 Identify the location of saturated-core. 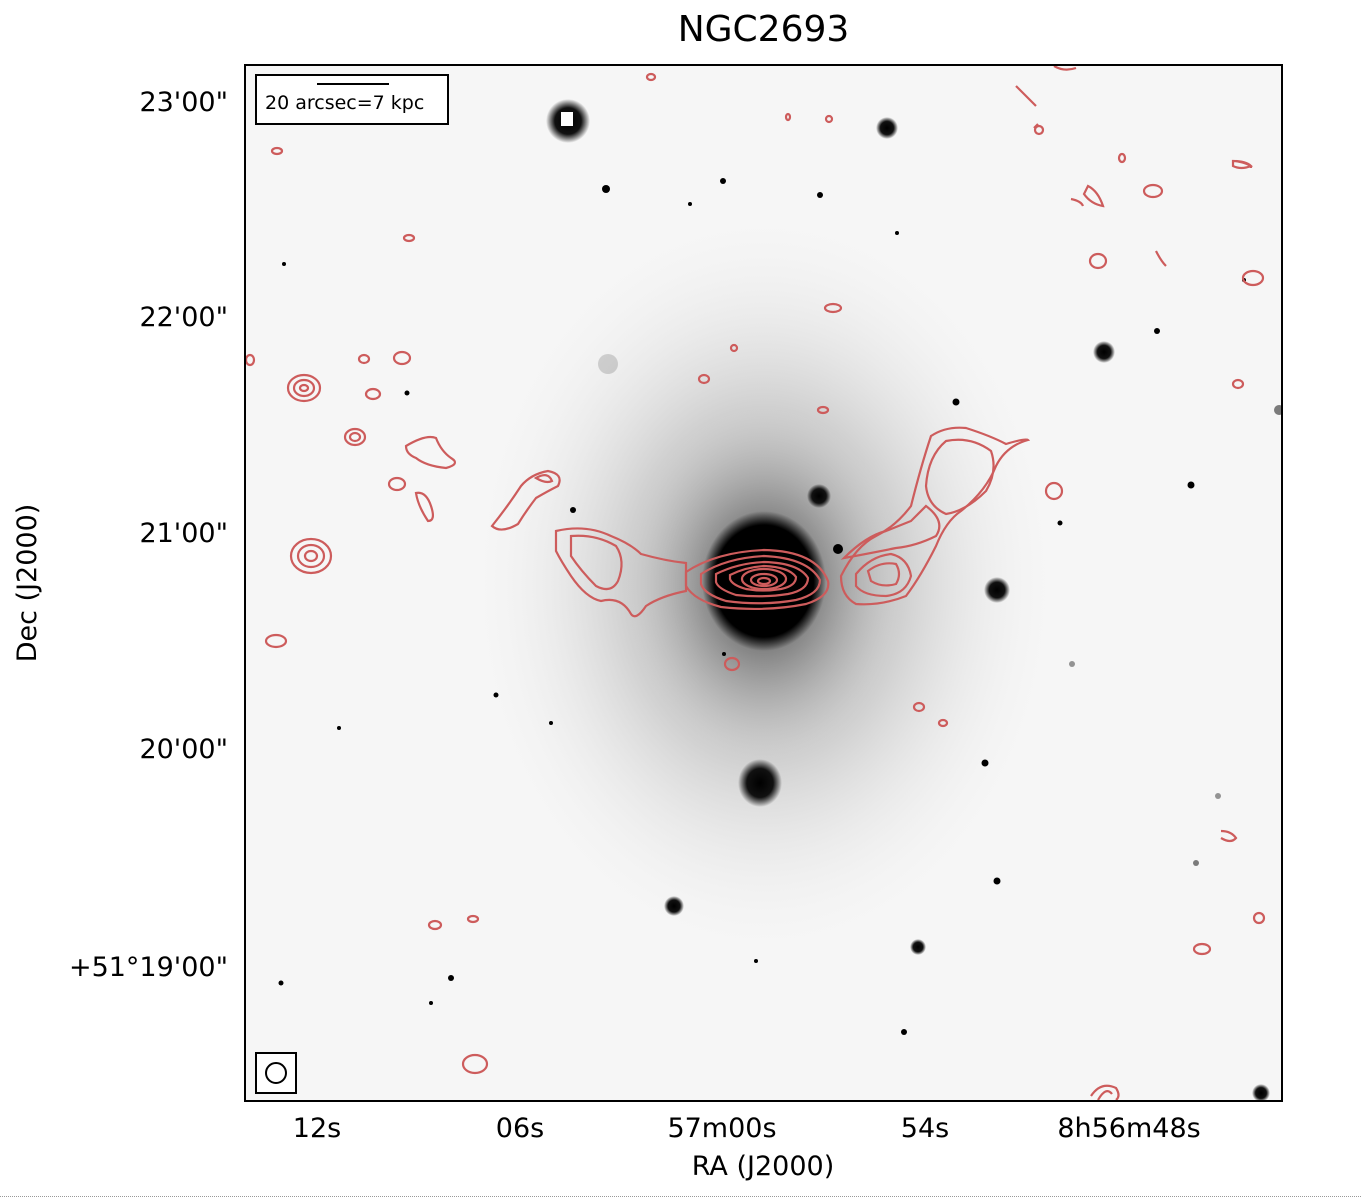
(567, 119).